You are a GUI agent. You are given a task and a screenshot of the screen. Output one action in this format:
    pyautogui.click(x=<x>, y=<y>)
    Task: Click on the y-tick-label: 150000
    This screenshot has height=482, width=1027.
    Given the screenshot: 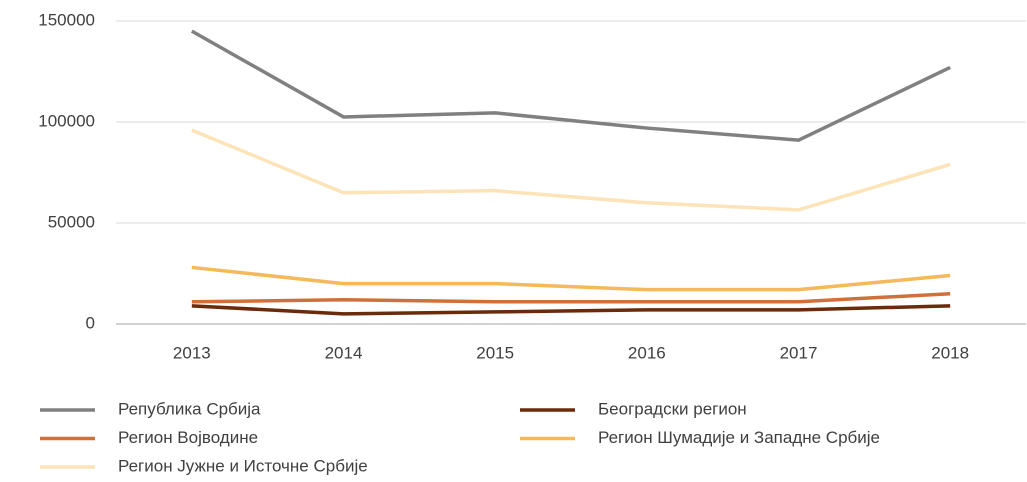 What is the action you would take?
    pyautogui.click(x=66, y=19)
    